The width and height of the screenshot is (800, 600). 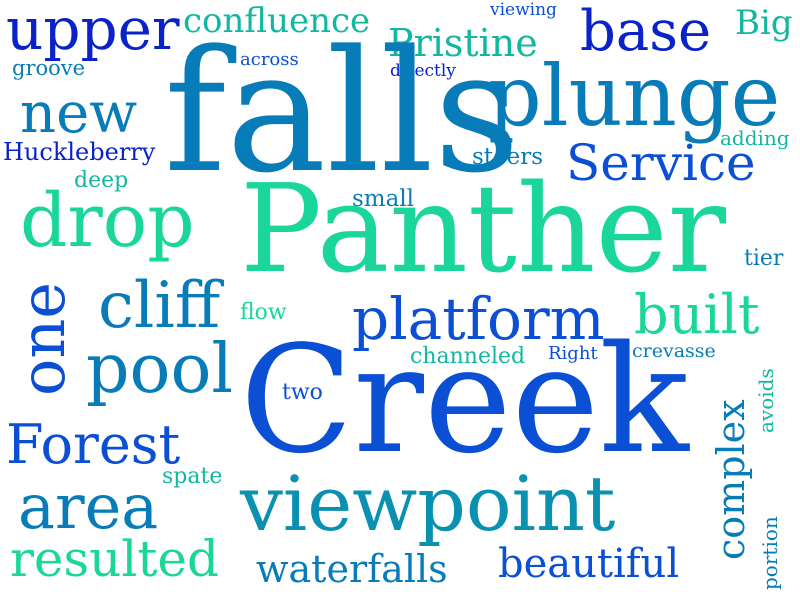 What do you see at coordinates (192, 476) in the screenshot?
I see `word-spate: spate` at bounding box center [192, 476].